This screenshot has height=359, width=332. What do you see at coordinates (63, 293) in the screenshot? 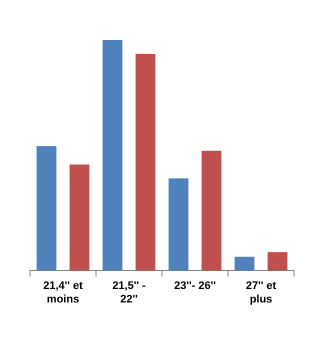
I see `x-tick-label: 21,4'' et moins` at bounding box center [63, 293].